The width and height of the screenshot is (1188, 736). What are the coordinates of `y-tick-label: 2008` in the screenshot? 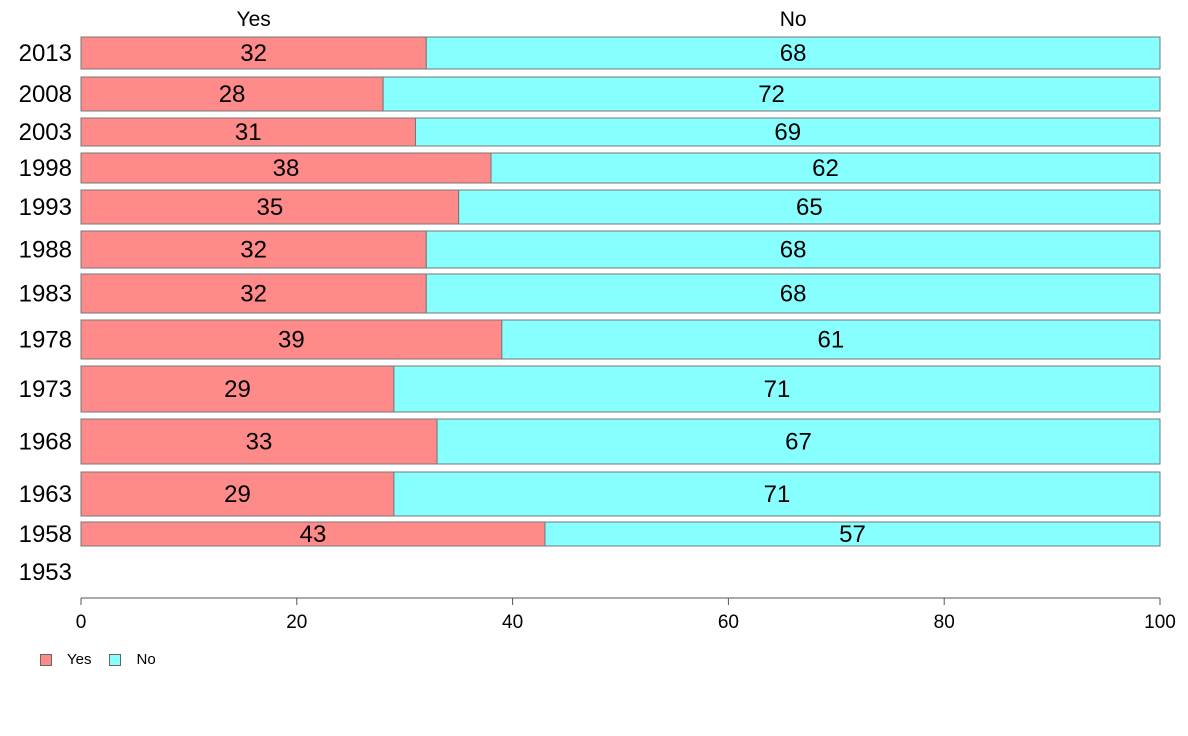 It's located at (45, 94).